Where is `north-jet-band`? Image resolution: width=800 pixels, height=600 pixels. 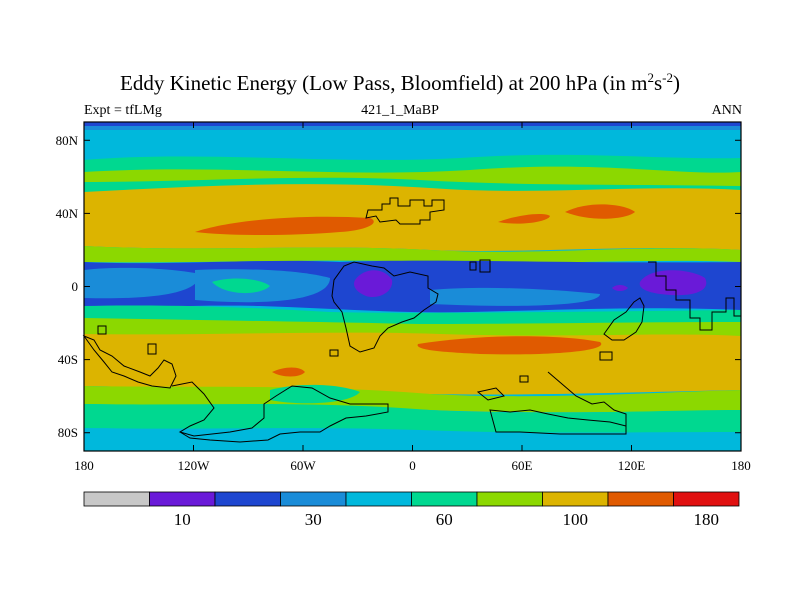 north-jet-band is located at coordinates (412, 217).